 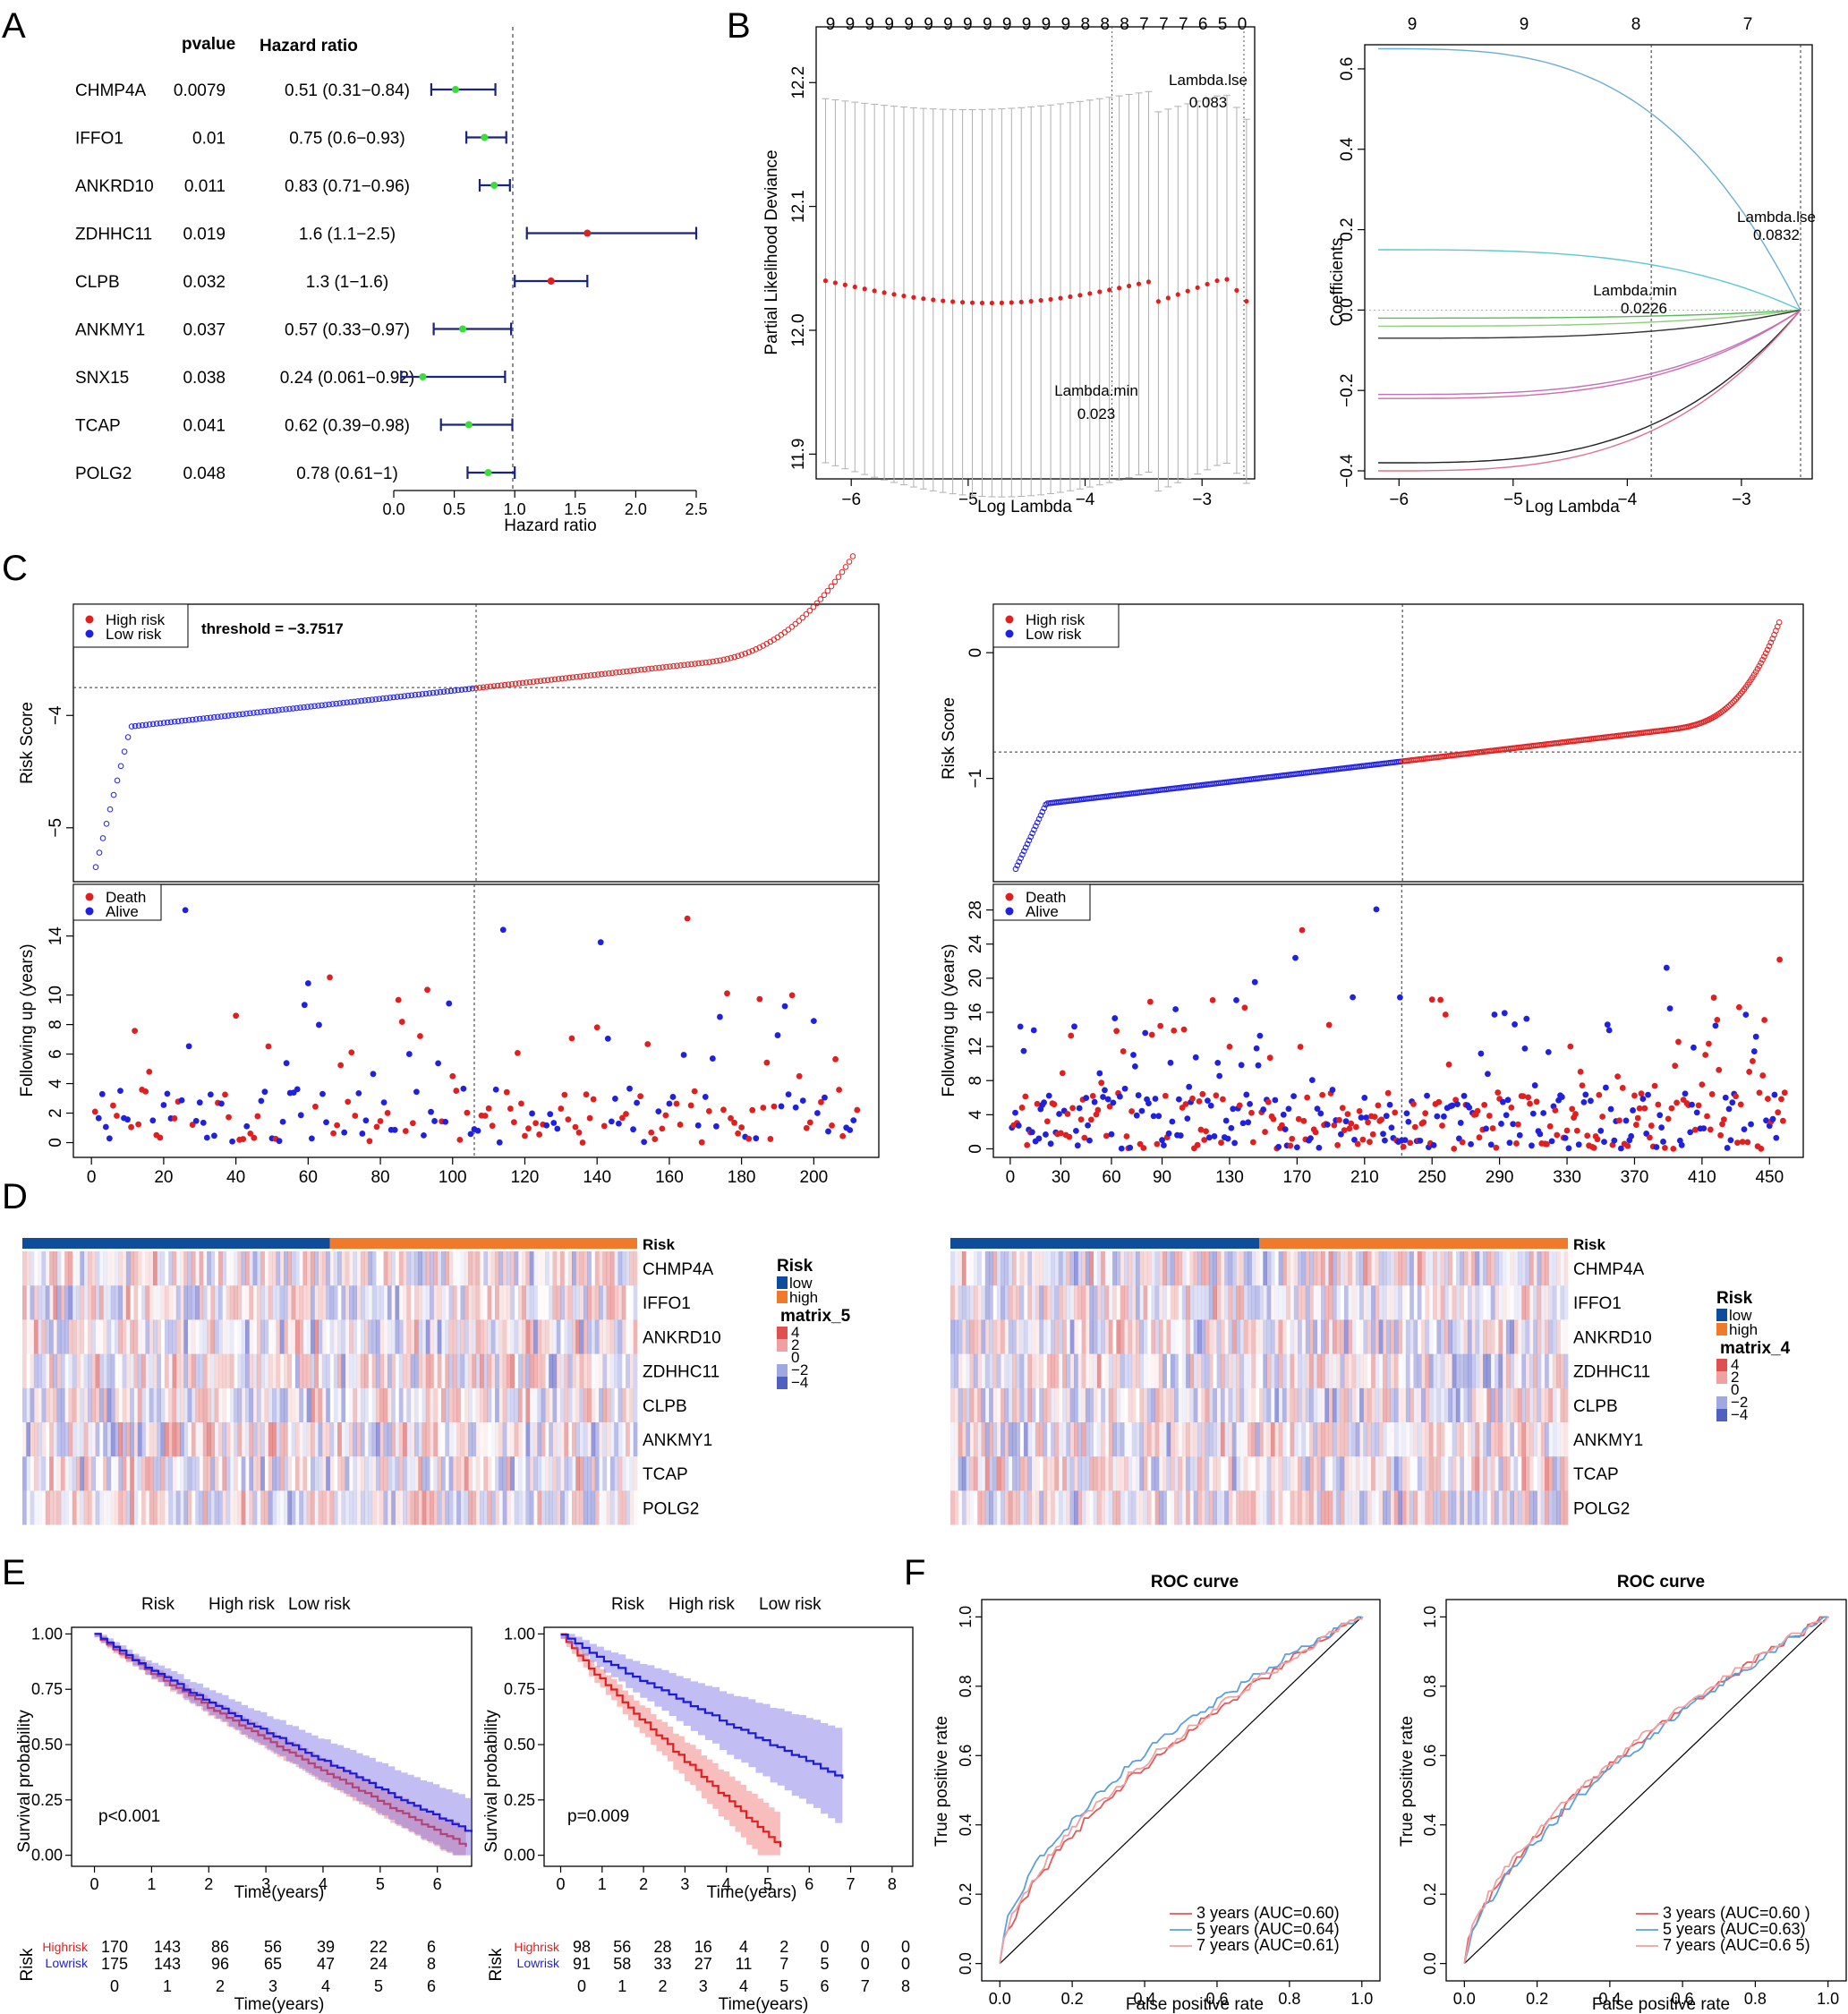 What do you see at coordinates (1721, 1402) in the screenshot?
I see `heatmap-scale-swatch` at bounding box center [1721, 1402].